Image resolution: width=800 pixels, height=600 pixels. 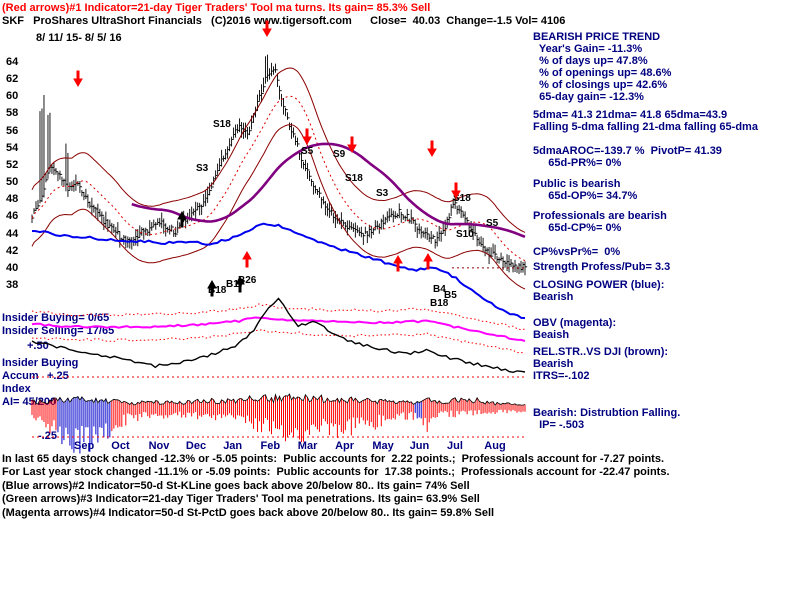 What do you see at coordinates (645, 252) in the screenshot?
I see `analysis-block-5: CP%vsPr%= 0%` at bounding box center [645, 252].